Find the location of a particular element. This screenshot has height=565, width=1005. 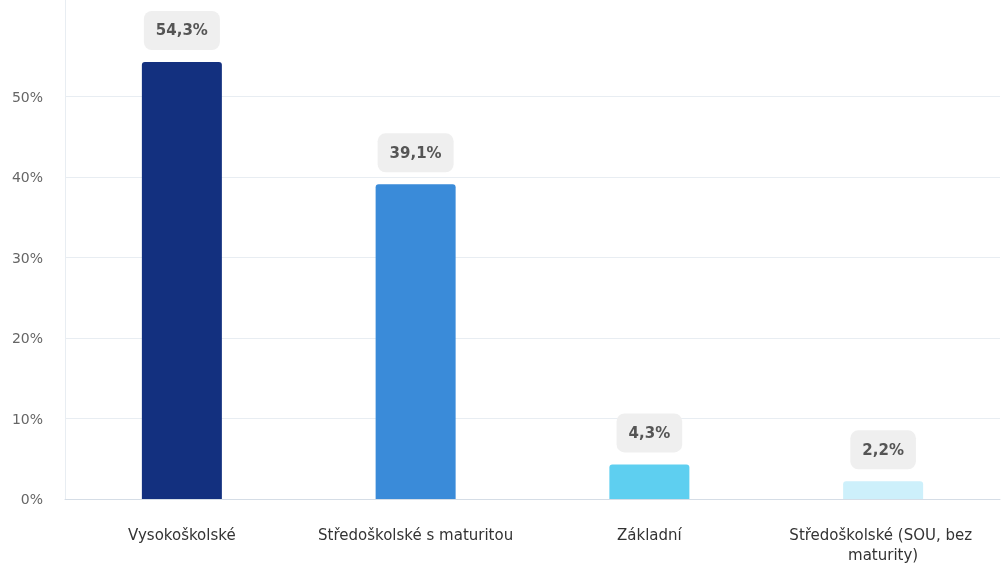

data-label: 39,1% is located at coordinates (415, 152).